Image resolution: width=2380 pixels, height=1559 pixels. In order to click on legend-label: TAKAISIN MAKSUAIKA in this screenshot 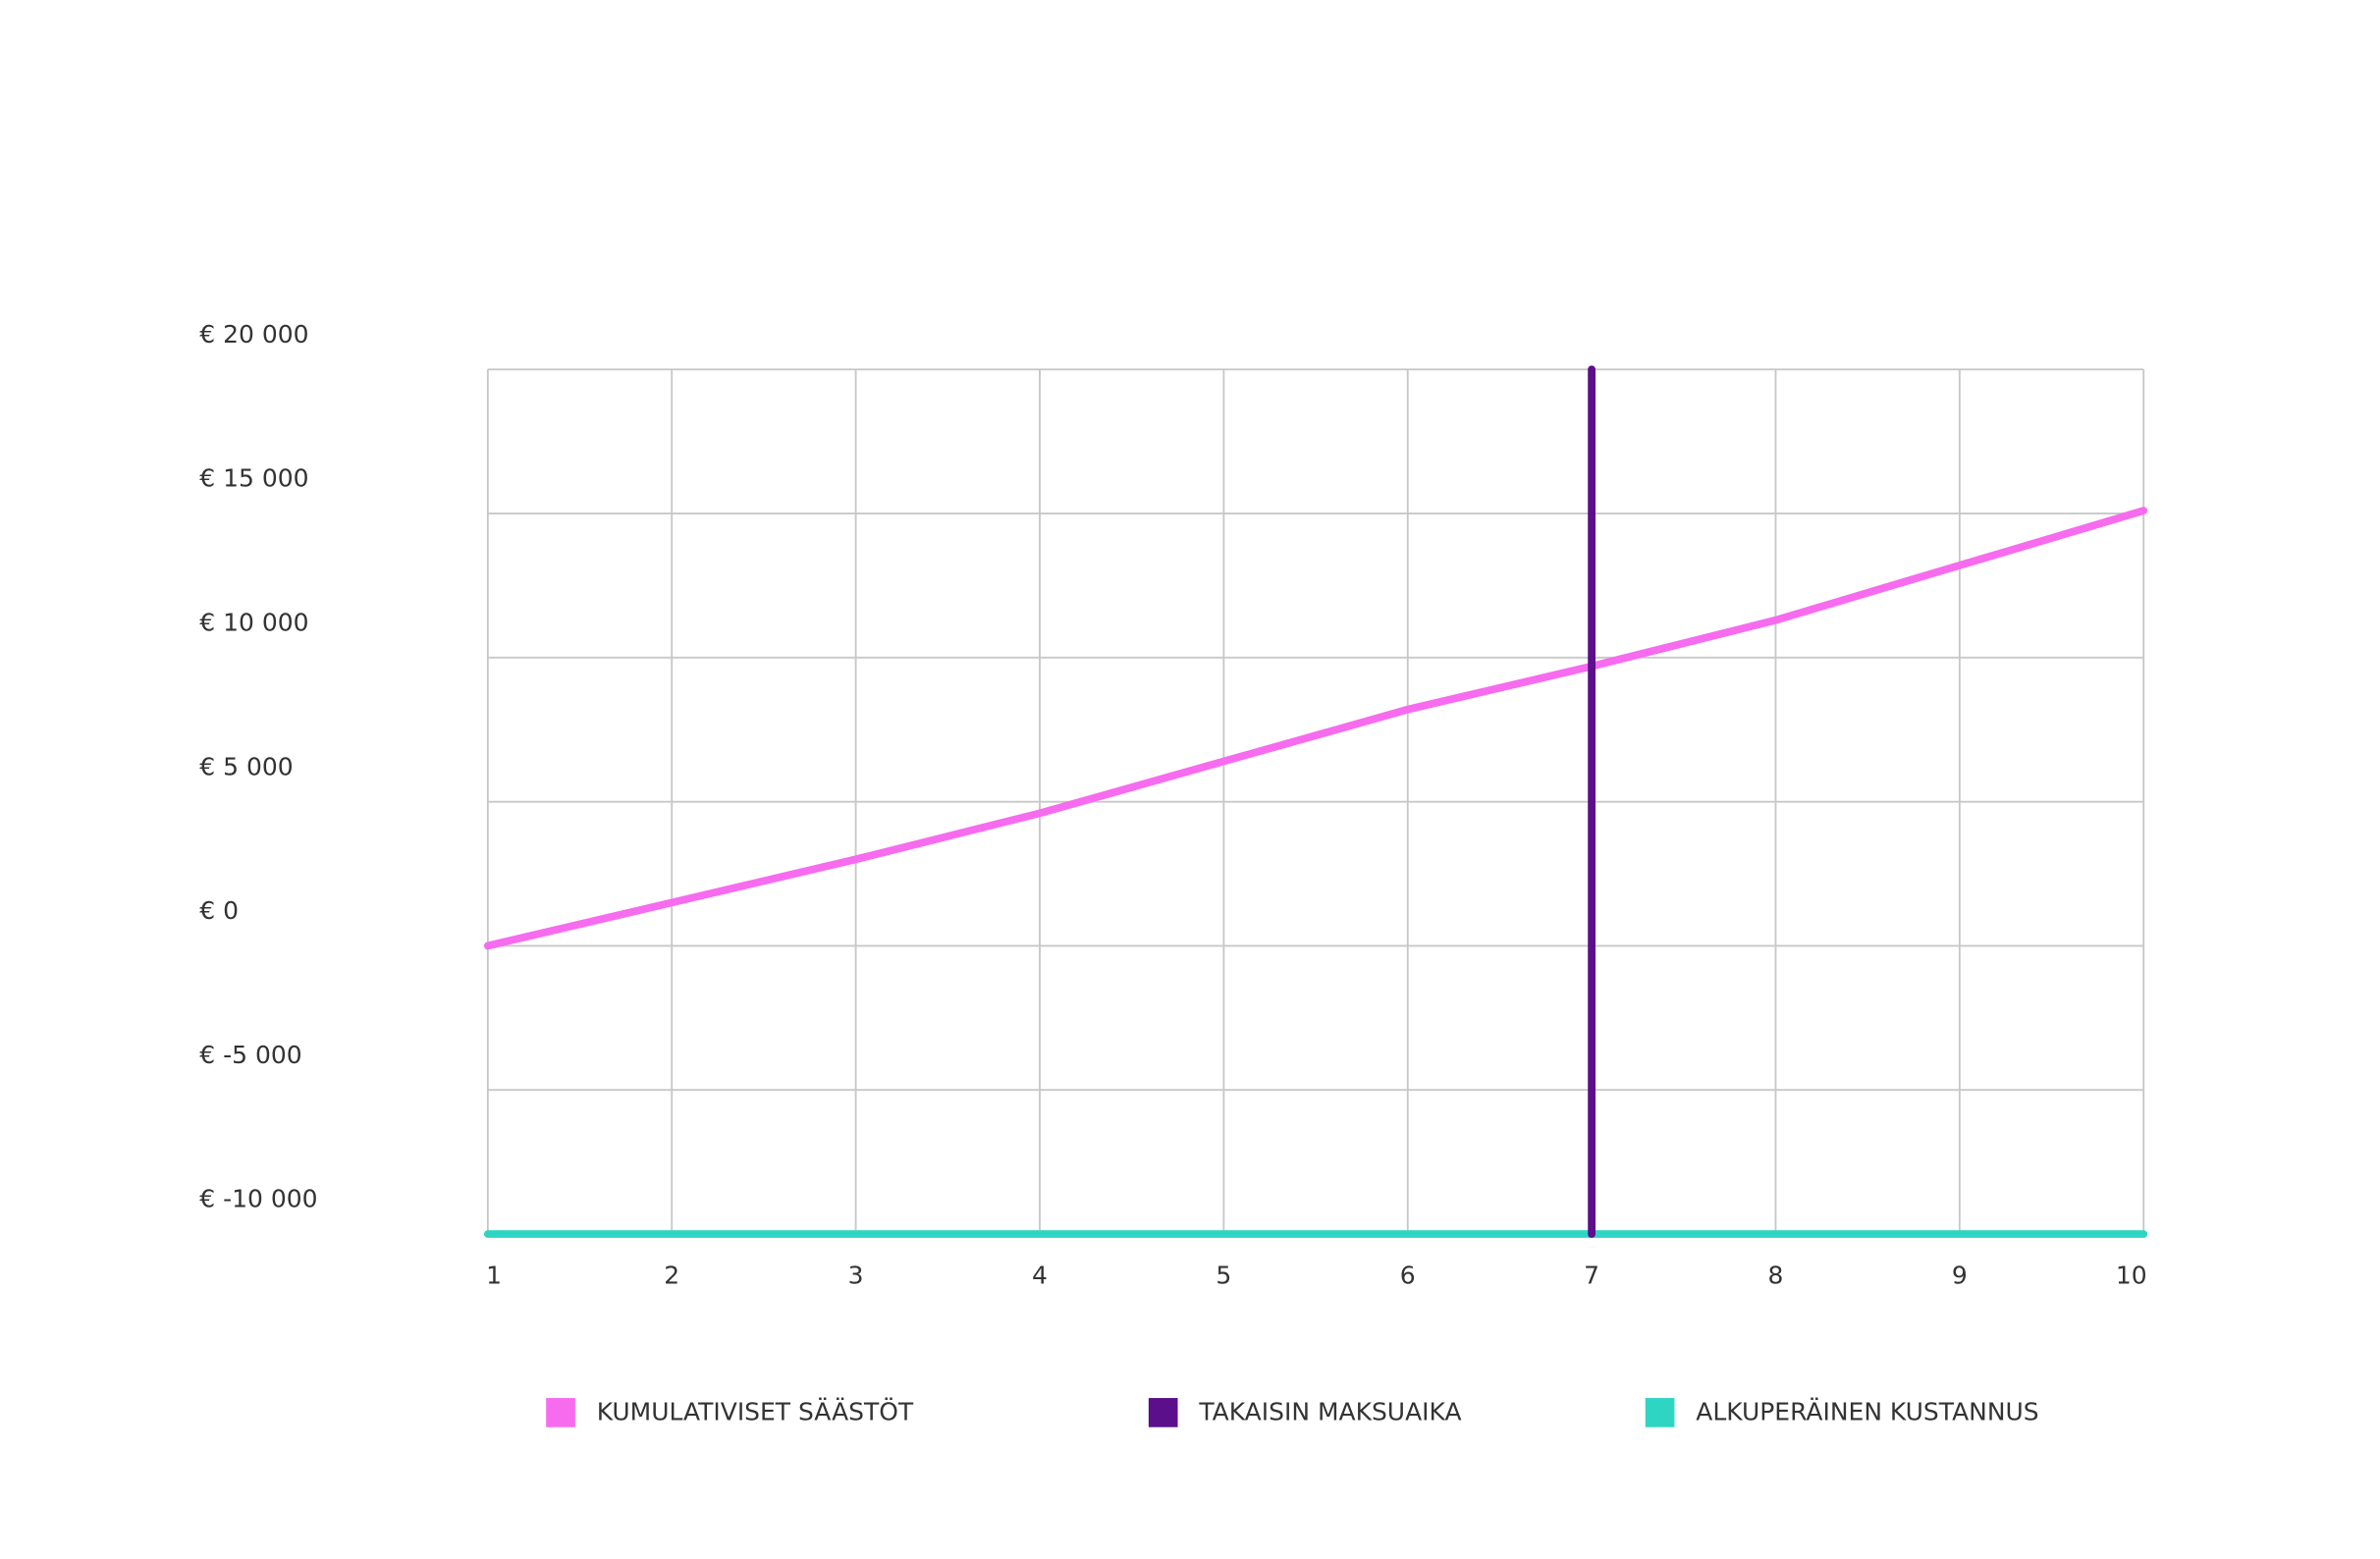, I will do `click(1329, 1412)`.